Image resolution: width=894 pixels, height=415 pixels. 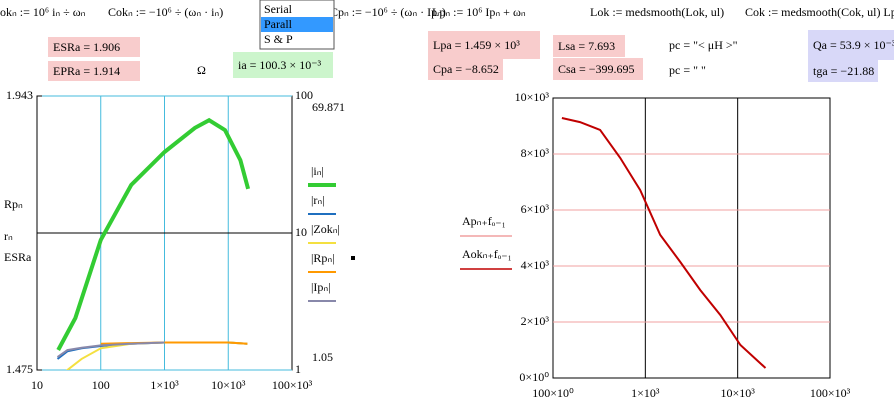 I want to click on result-text: ESRa = 1.906, so click(x=86, y=47).